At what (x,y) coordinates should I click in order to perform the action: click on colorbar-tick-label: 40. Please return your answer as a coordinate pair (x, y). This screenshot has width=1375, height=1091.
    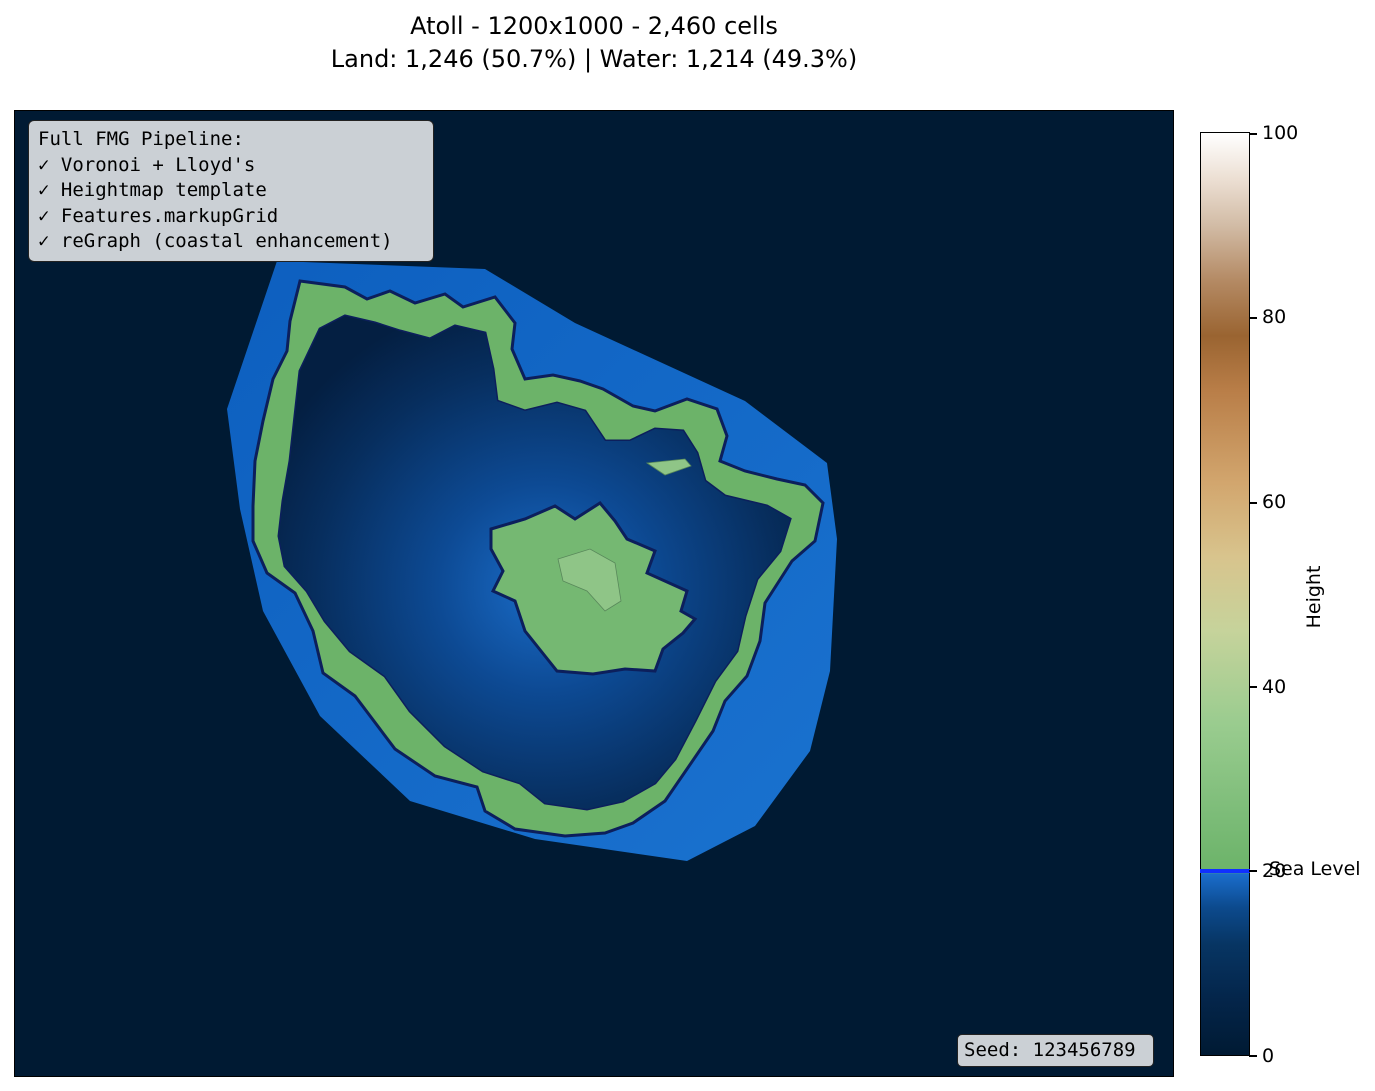
    Looking at the image, I should click on (1274, 687).